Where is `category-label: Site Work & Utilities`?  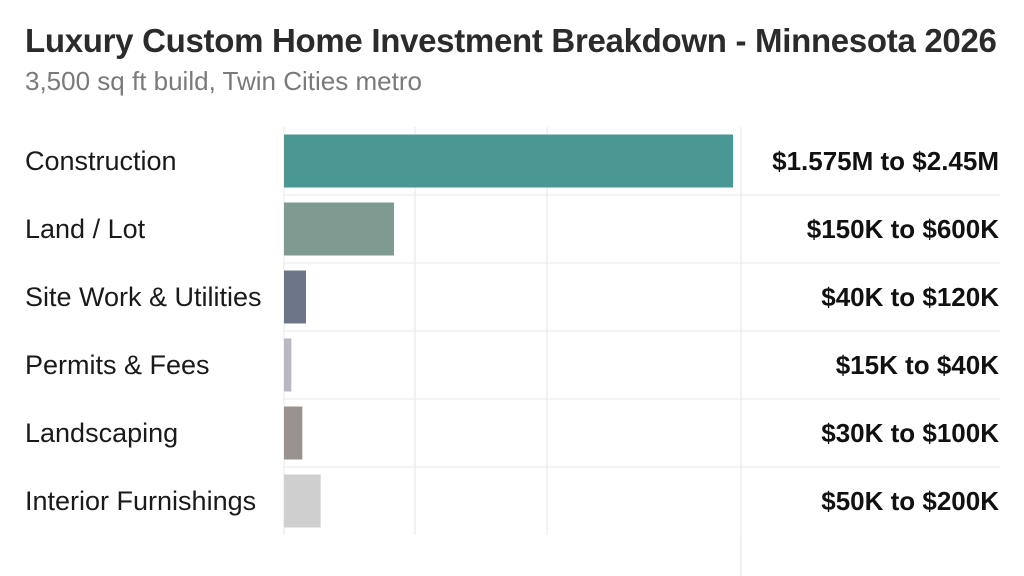
category-label: Site Work & Utilities is located at coordinates (143, 297).